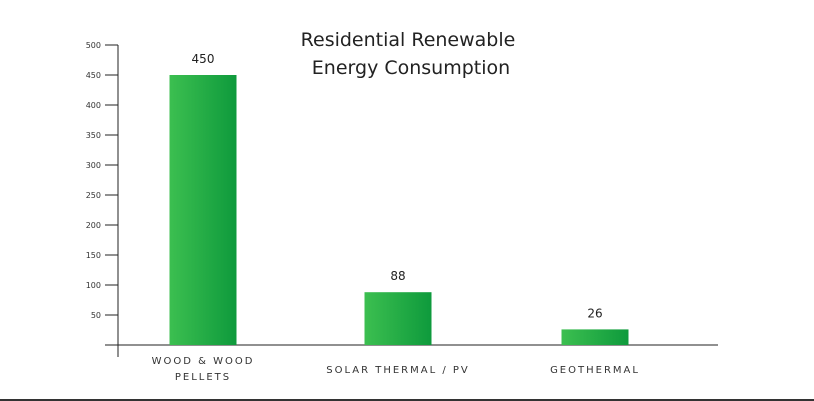 The width and height of the screenshot is (814, 401). I want to click on y-axis: 50 100 150 200 250 300 350 400 450 500, so click(102, 199).